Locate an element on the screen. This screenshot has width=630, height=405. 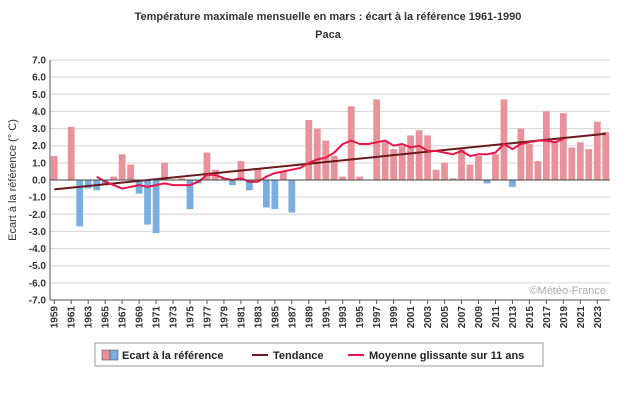
x-tick-label: 1975 is located at coordinates (191, 317).